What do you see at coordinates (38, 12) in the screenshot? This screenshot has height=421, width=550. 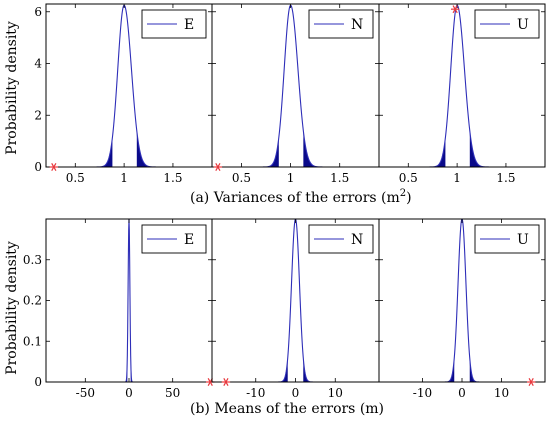 I see `y-tick-label: 6` at bounding box center [38, 12].